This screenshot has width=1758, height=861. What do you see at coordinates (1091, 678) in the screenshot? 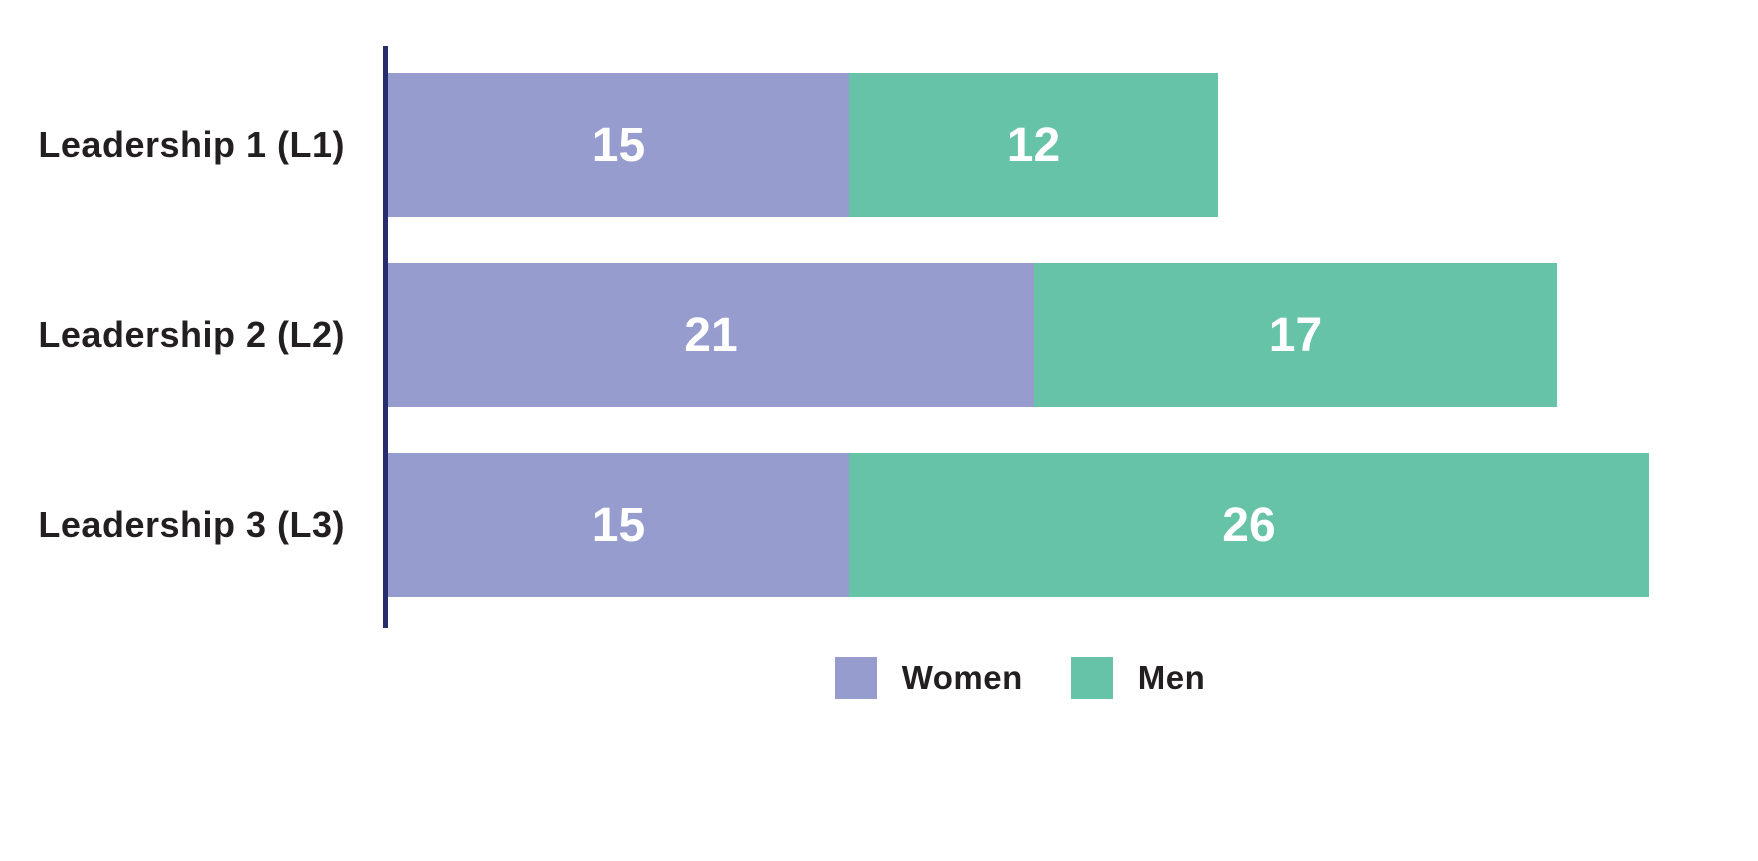
I see `men-color-swatch` at bounding box center [1091, 678].